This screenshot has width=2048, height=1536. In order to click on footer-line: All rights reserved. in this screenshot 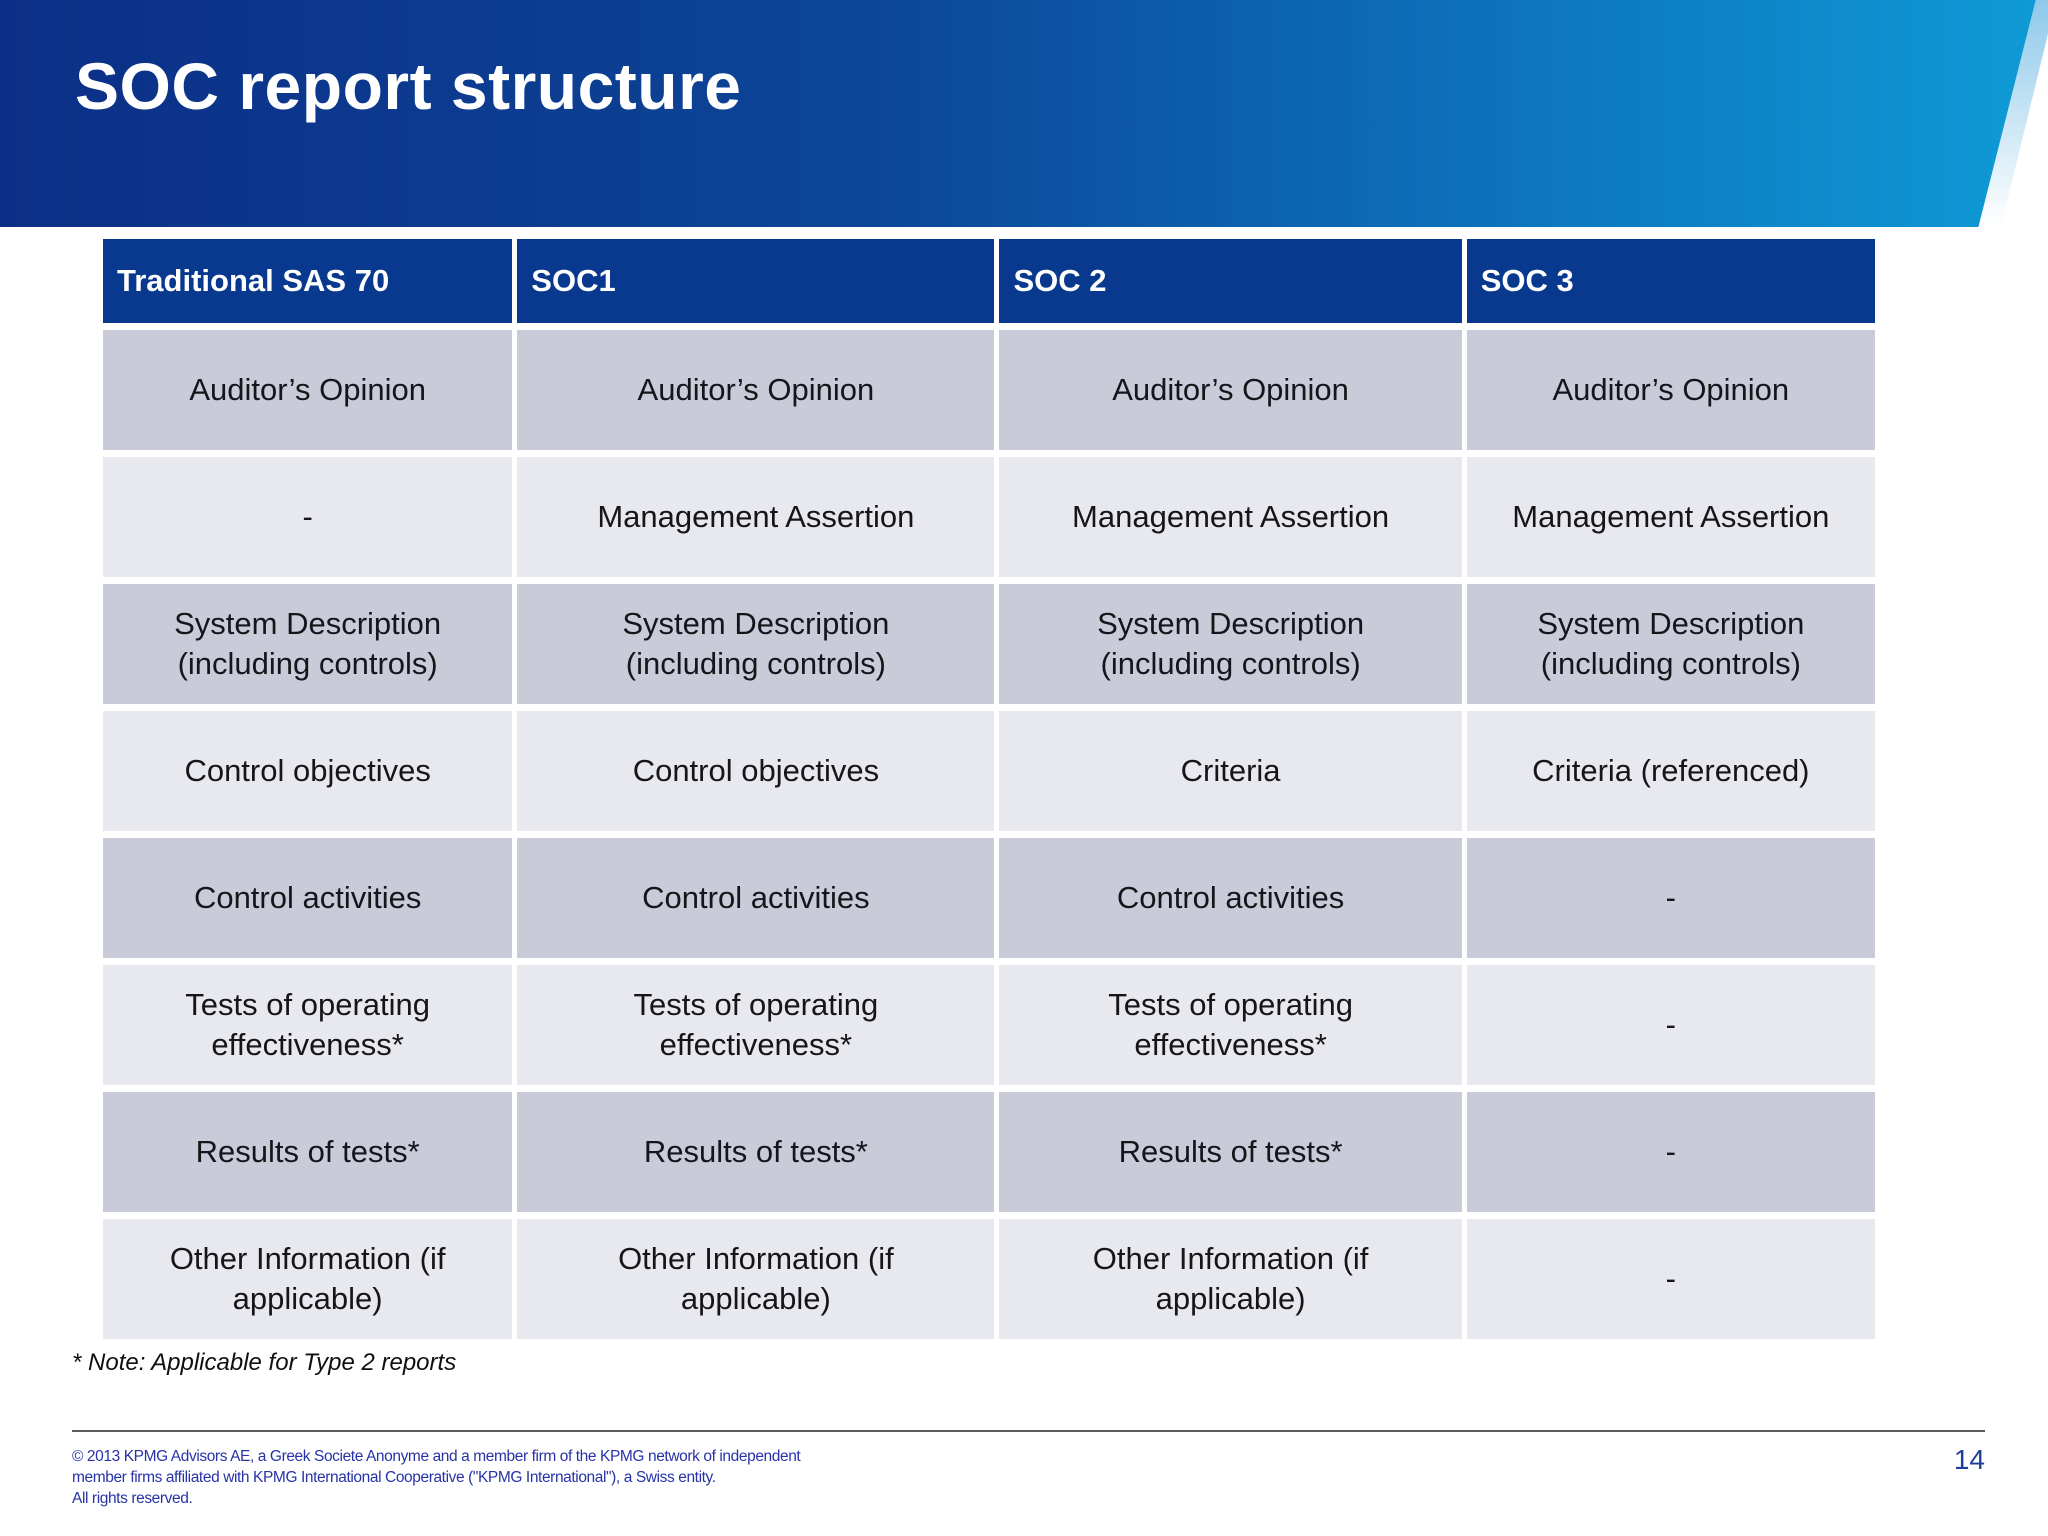, I will do `click(132, 1498)`.